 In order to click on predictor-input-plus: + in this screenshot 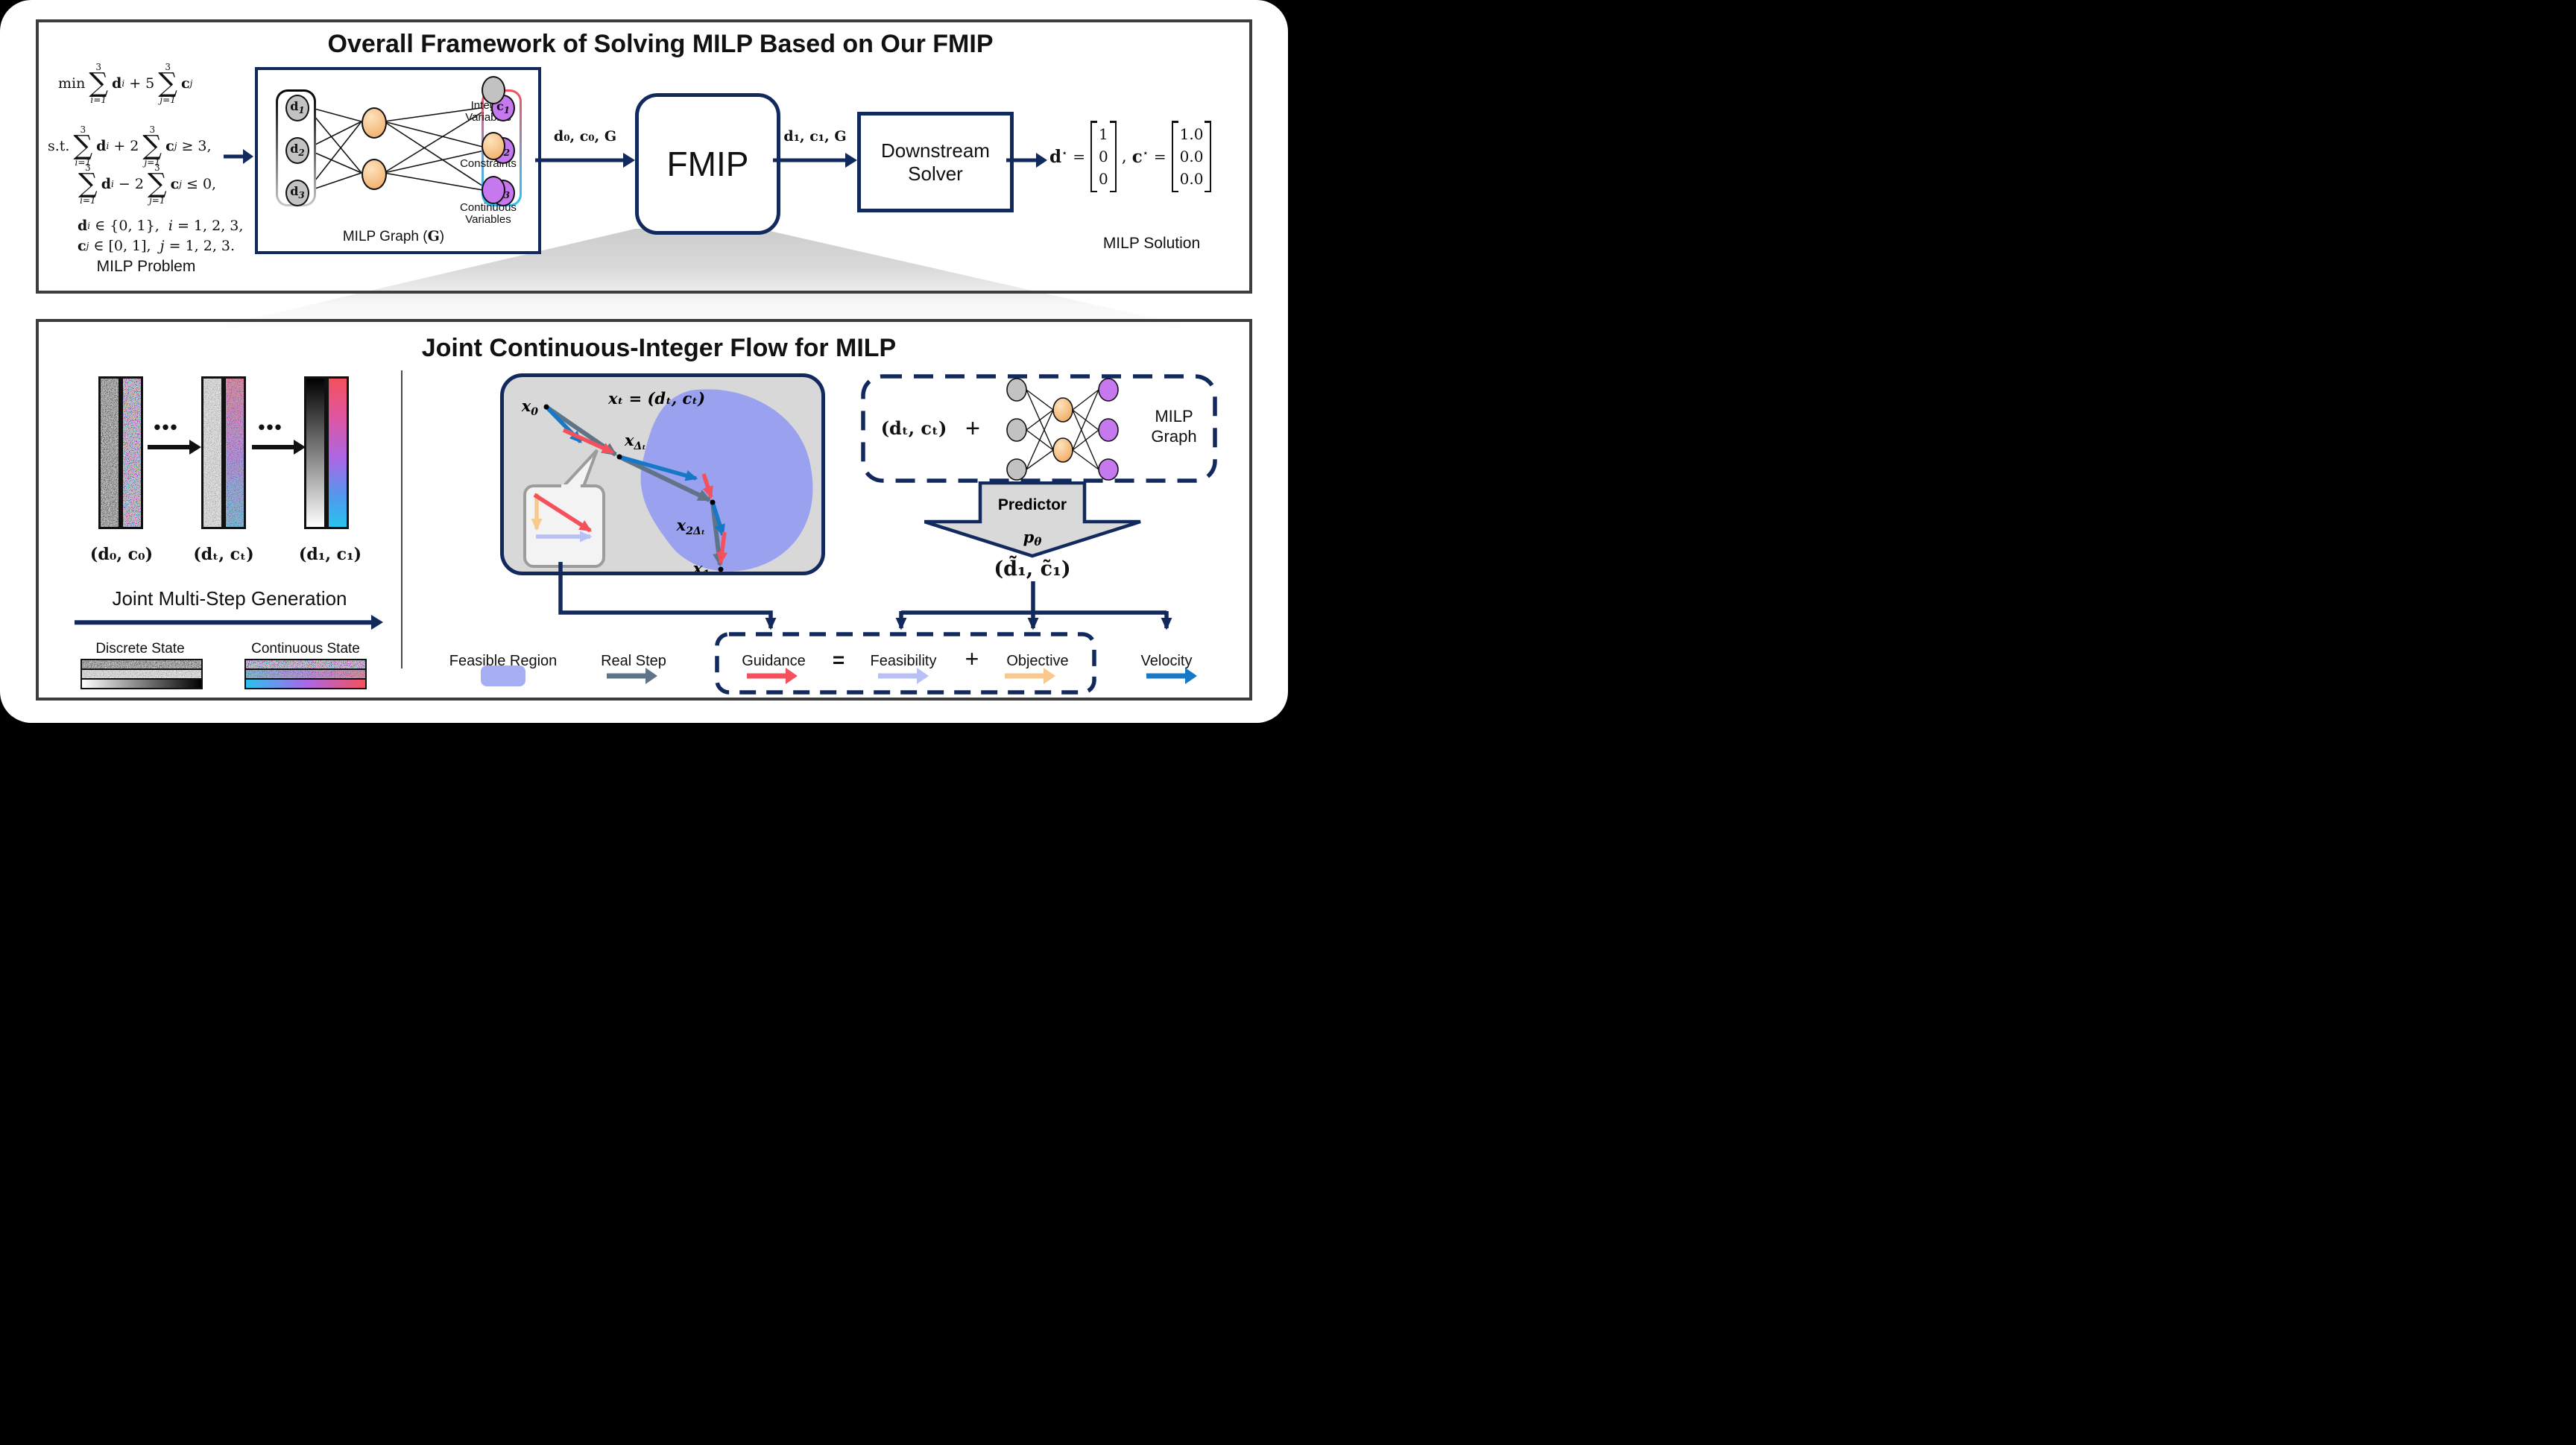, I will do `click(972, 428)`.